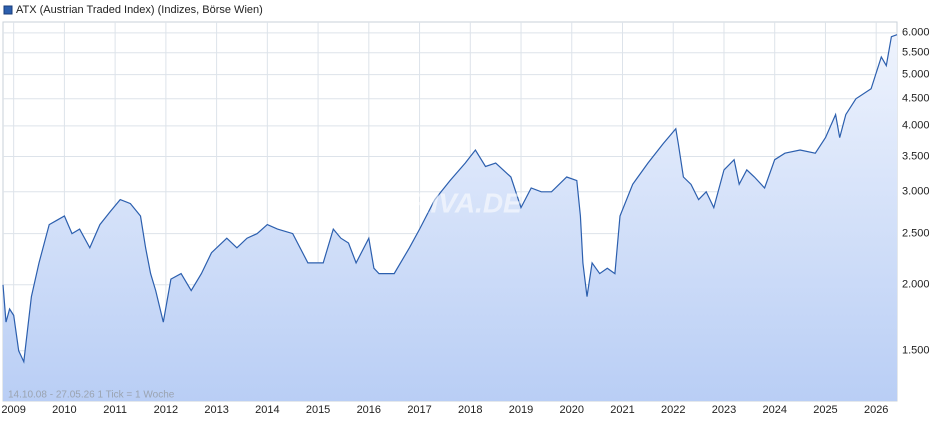  I want to click on x-tick-label: 2026, so click(876, 410).